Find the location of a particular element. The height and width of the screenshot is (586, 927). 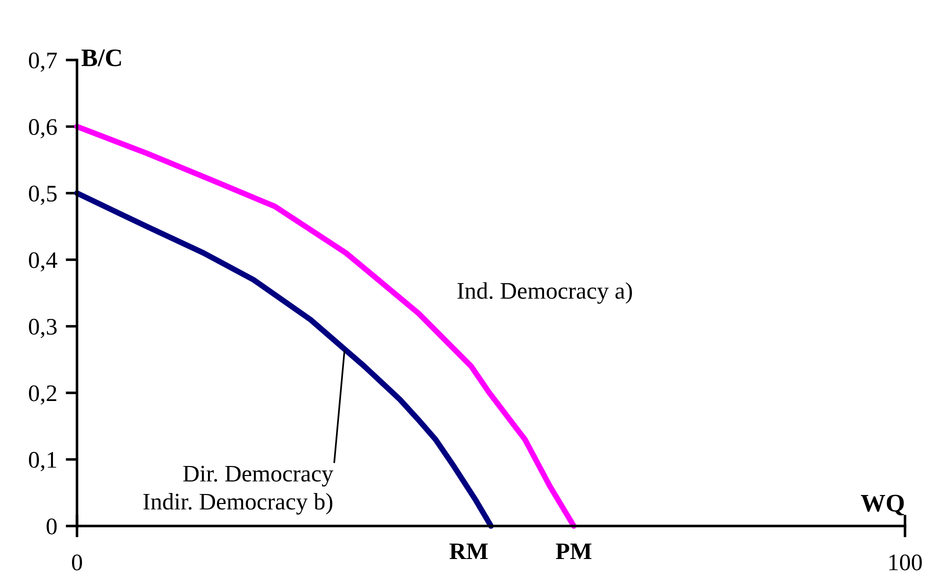

annotation: Ind. Democracy a) is located at coordinates (545, 293).